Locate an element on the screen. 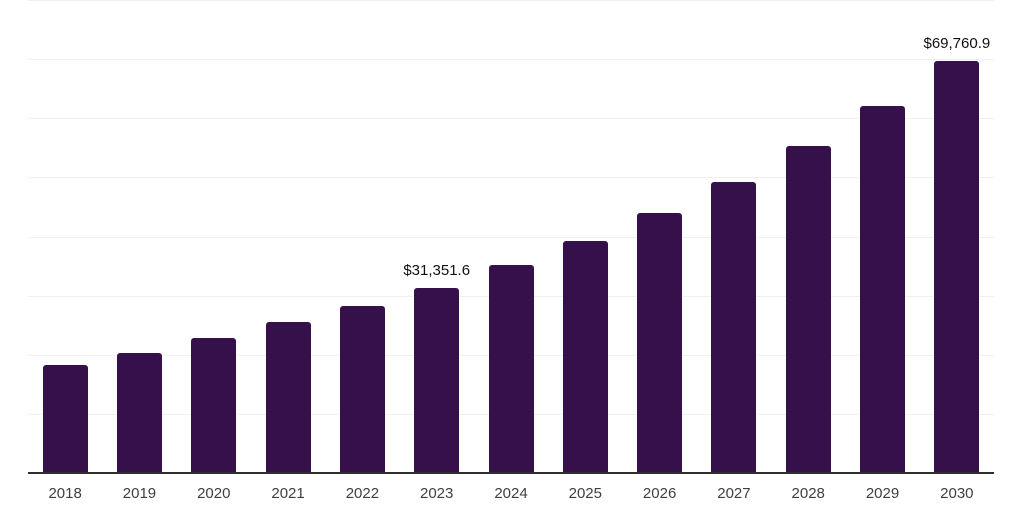 This screenshot has height=512, width=1024. x-tick-label-2022: 2022 is located at coordinates (362, 493).